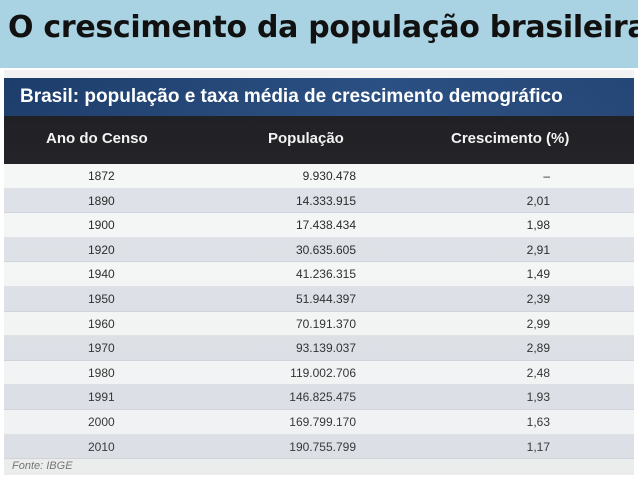 The width and height of the screenshot is (638, 479). I want to click on cell-growth: 2,48, so click(538, 372).